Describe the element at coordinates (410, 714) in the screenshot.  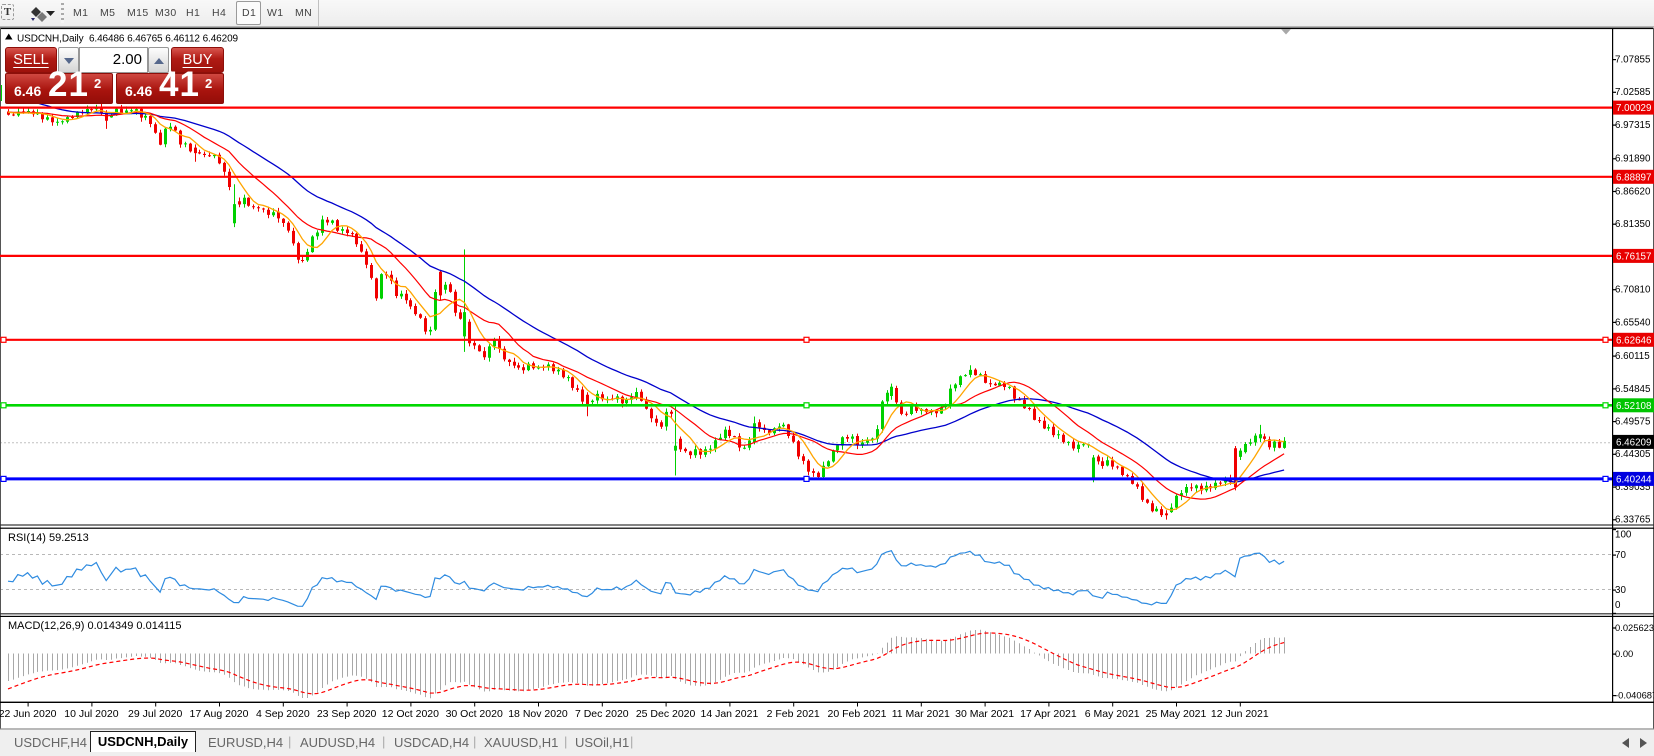
I see `svg-text: 12 Oct 2020` at that location.